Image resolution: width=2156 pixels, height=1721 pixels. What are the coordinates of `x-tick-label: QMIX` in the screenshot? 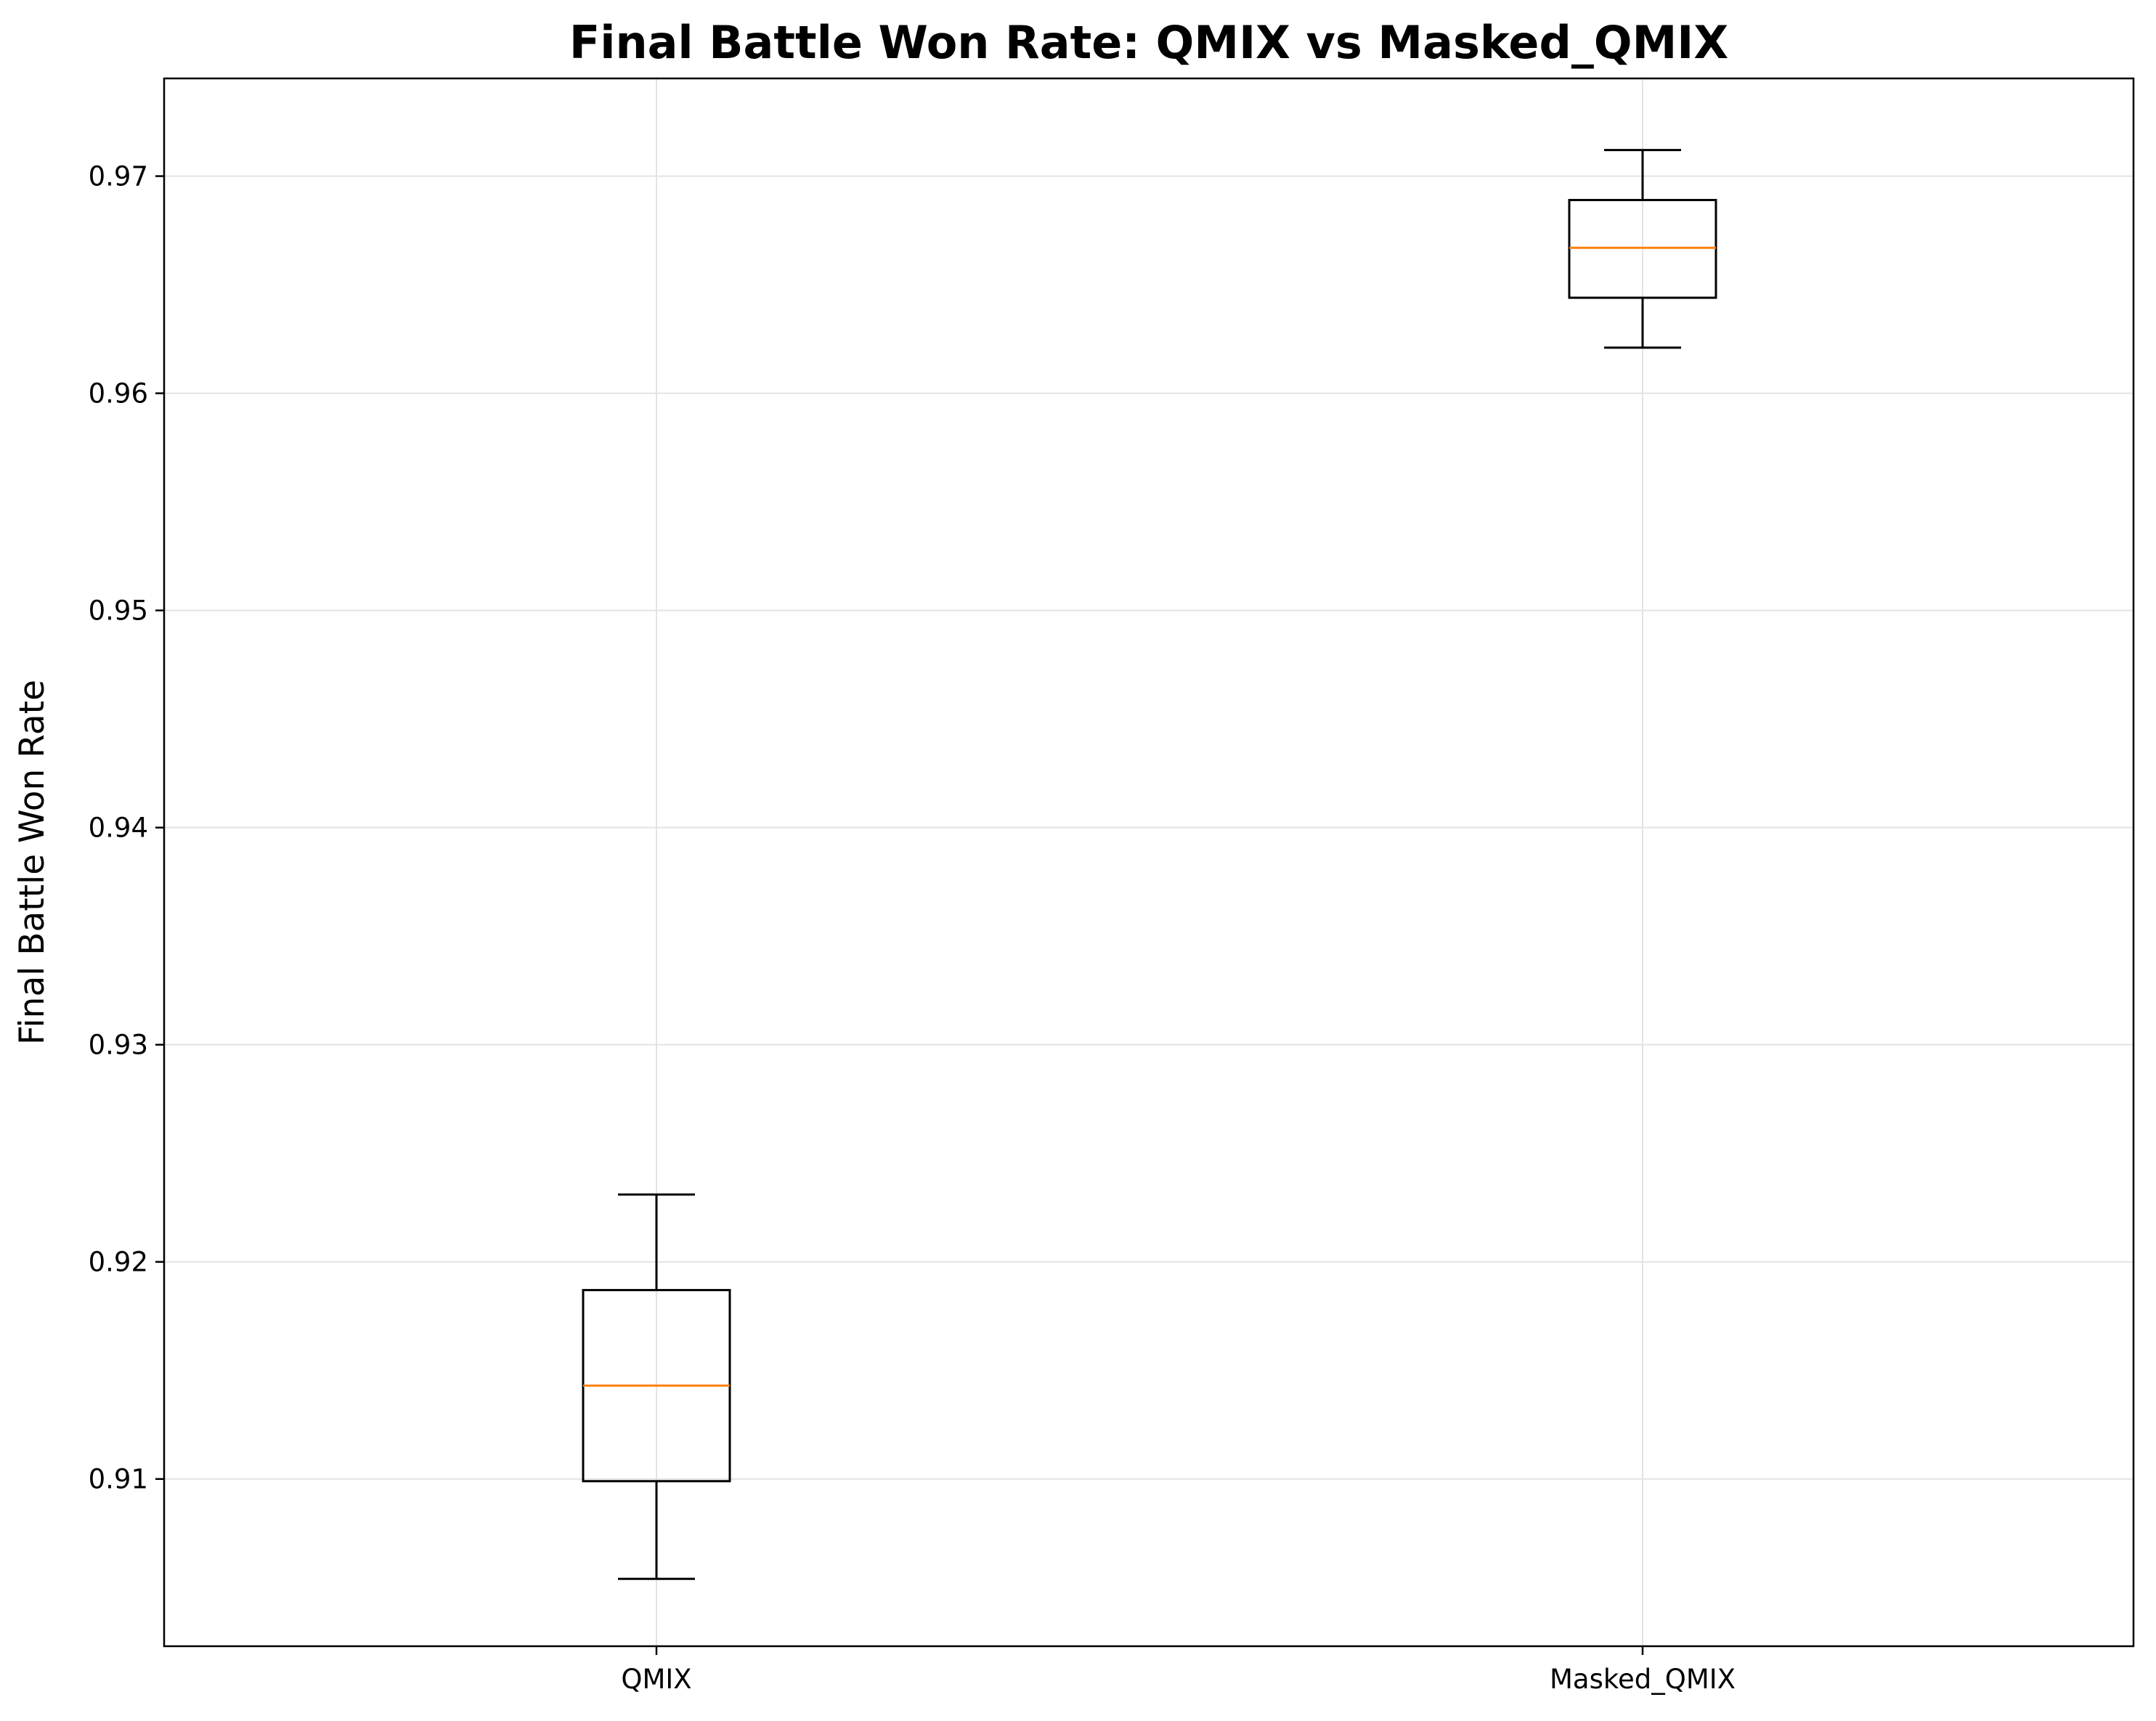 It's located at (656, 1679).